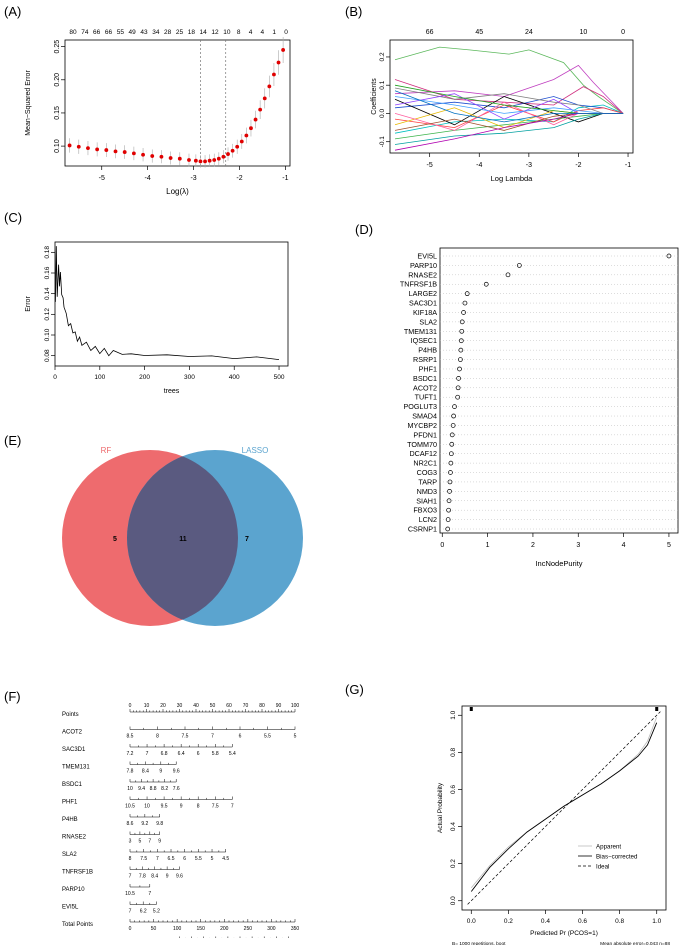 The image size is (685, 949). Describe the element at coordinates (47, 314) in the screenshot. I see `y-tick-label: 0.12` at that location.